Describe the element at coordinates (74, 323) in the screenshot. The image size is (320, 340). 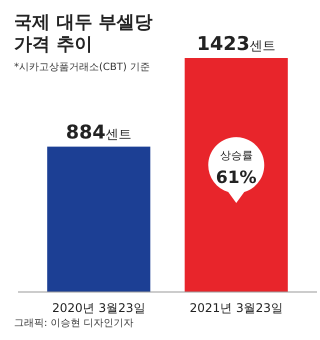
I see `text: 그래픽: 이승현 디자인기자` at that location.